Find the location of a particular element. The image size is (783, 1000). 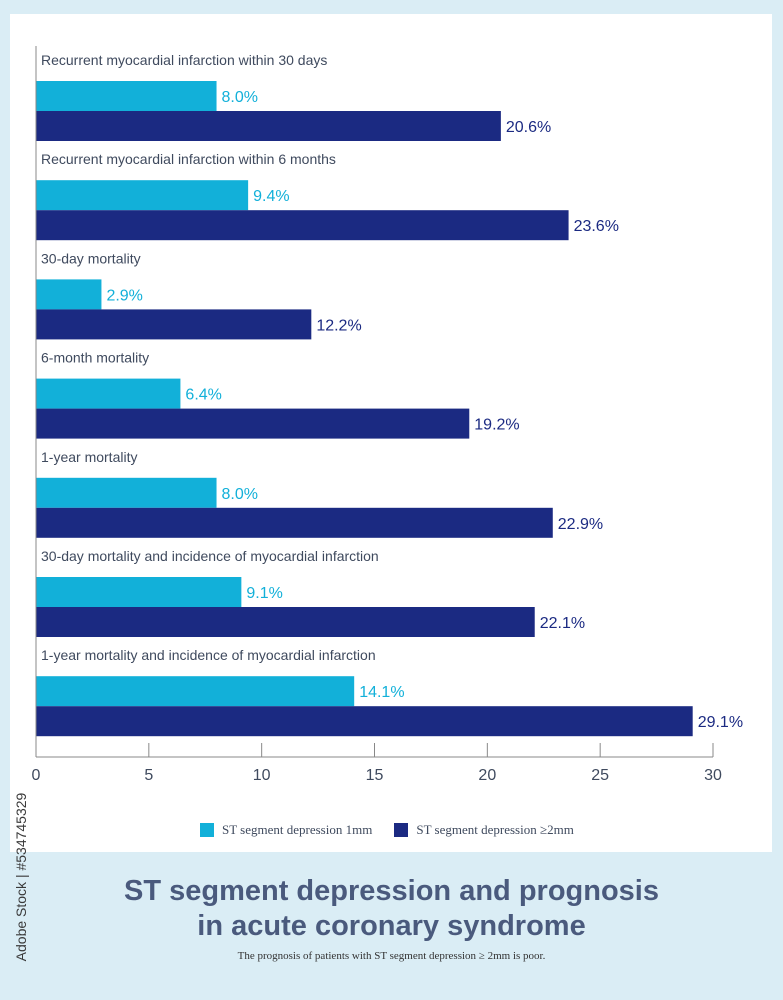

legend-label-2mm: ST segment depression ≥2mm is located at coordinates (495, 829).